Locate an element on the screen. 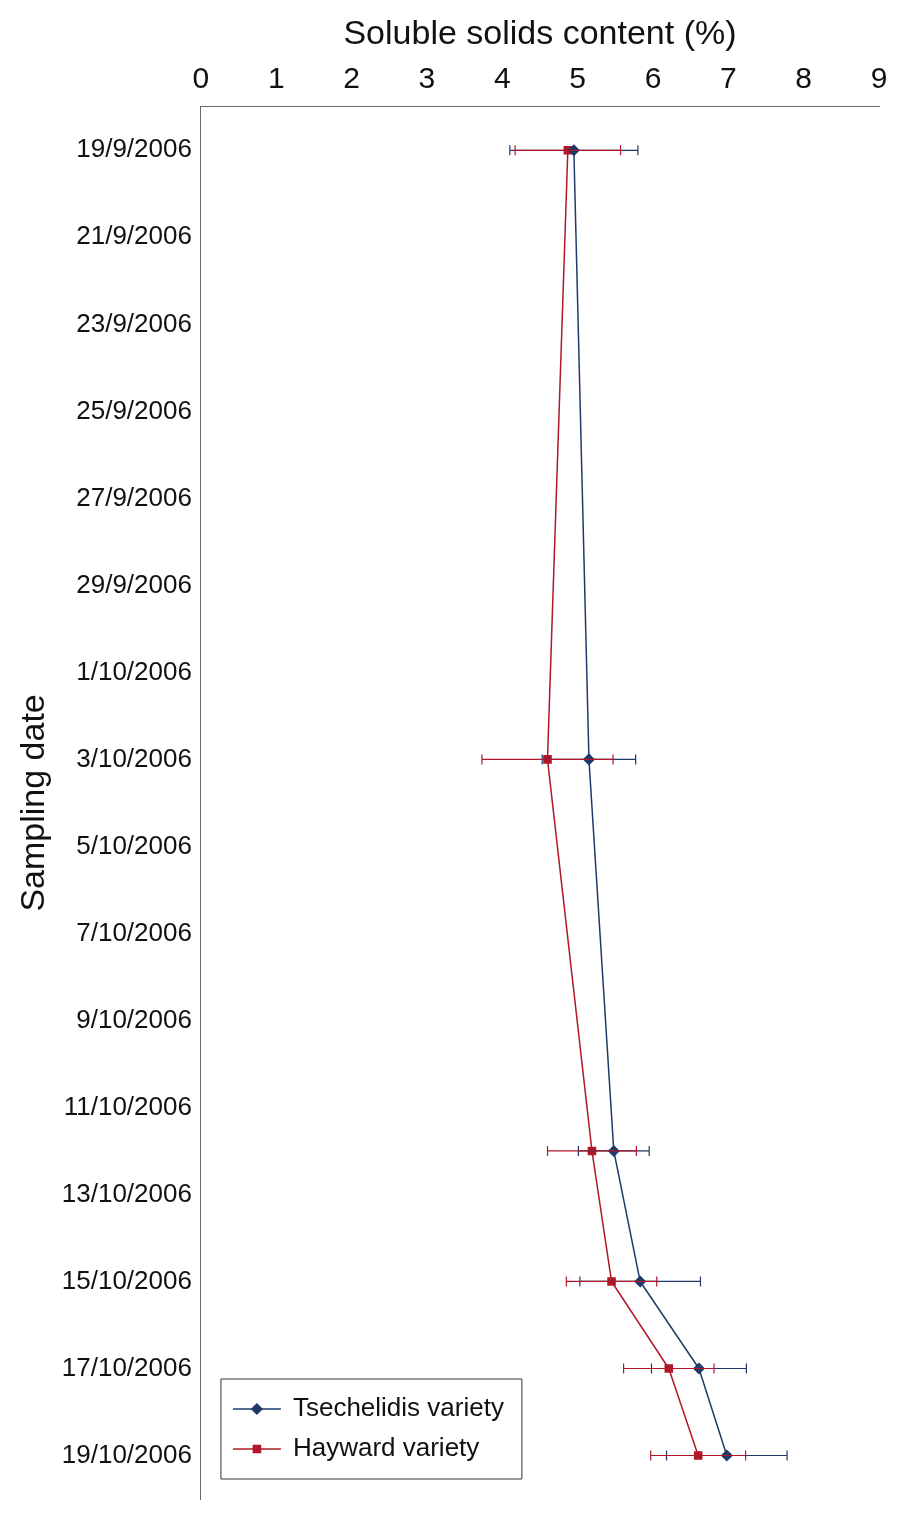  y-tick-label: 13/10/2006 is located at coordinates (126, 1192).